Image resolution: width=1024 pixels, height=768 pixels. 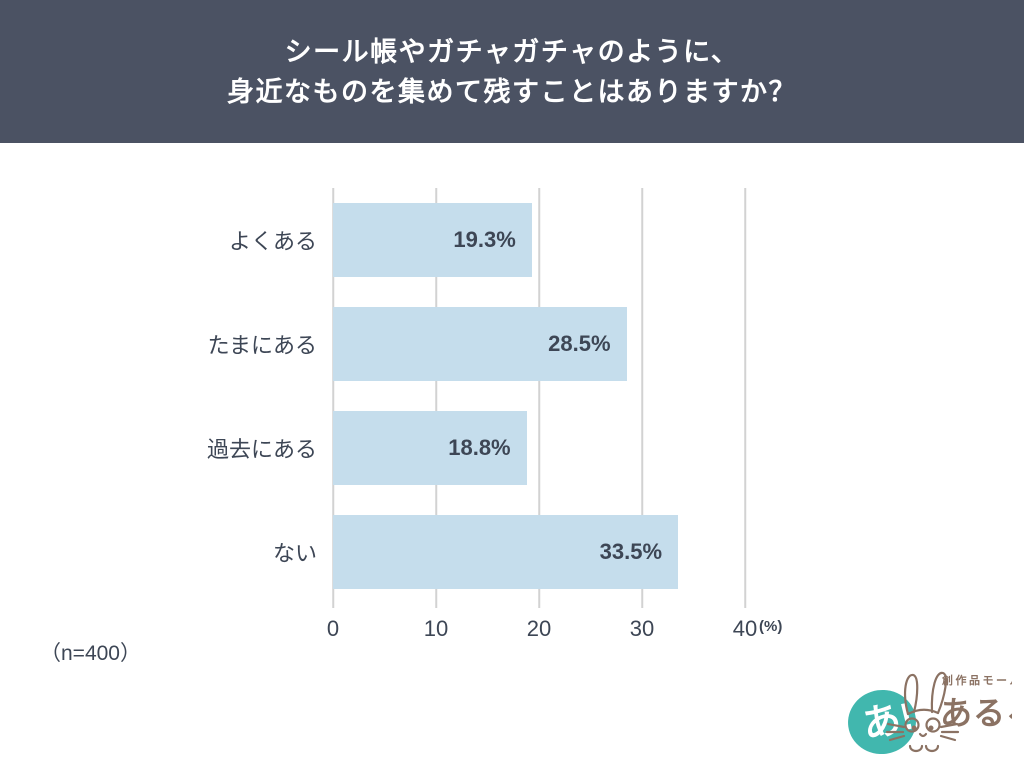 What do you see at coordinates (262, 345) in the screenshot?
I see `category-label-1: たまにある` at bounding box center [262, 345].